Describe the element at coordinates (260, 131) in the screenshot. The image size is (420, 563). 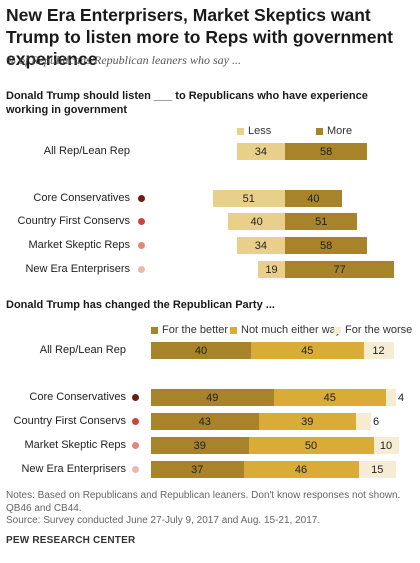
I see `legend-label: Less` at that location.